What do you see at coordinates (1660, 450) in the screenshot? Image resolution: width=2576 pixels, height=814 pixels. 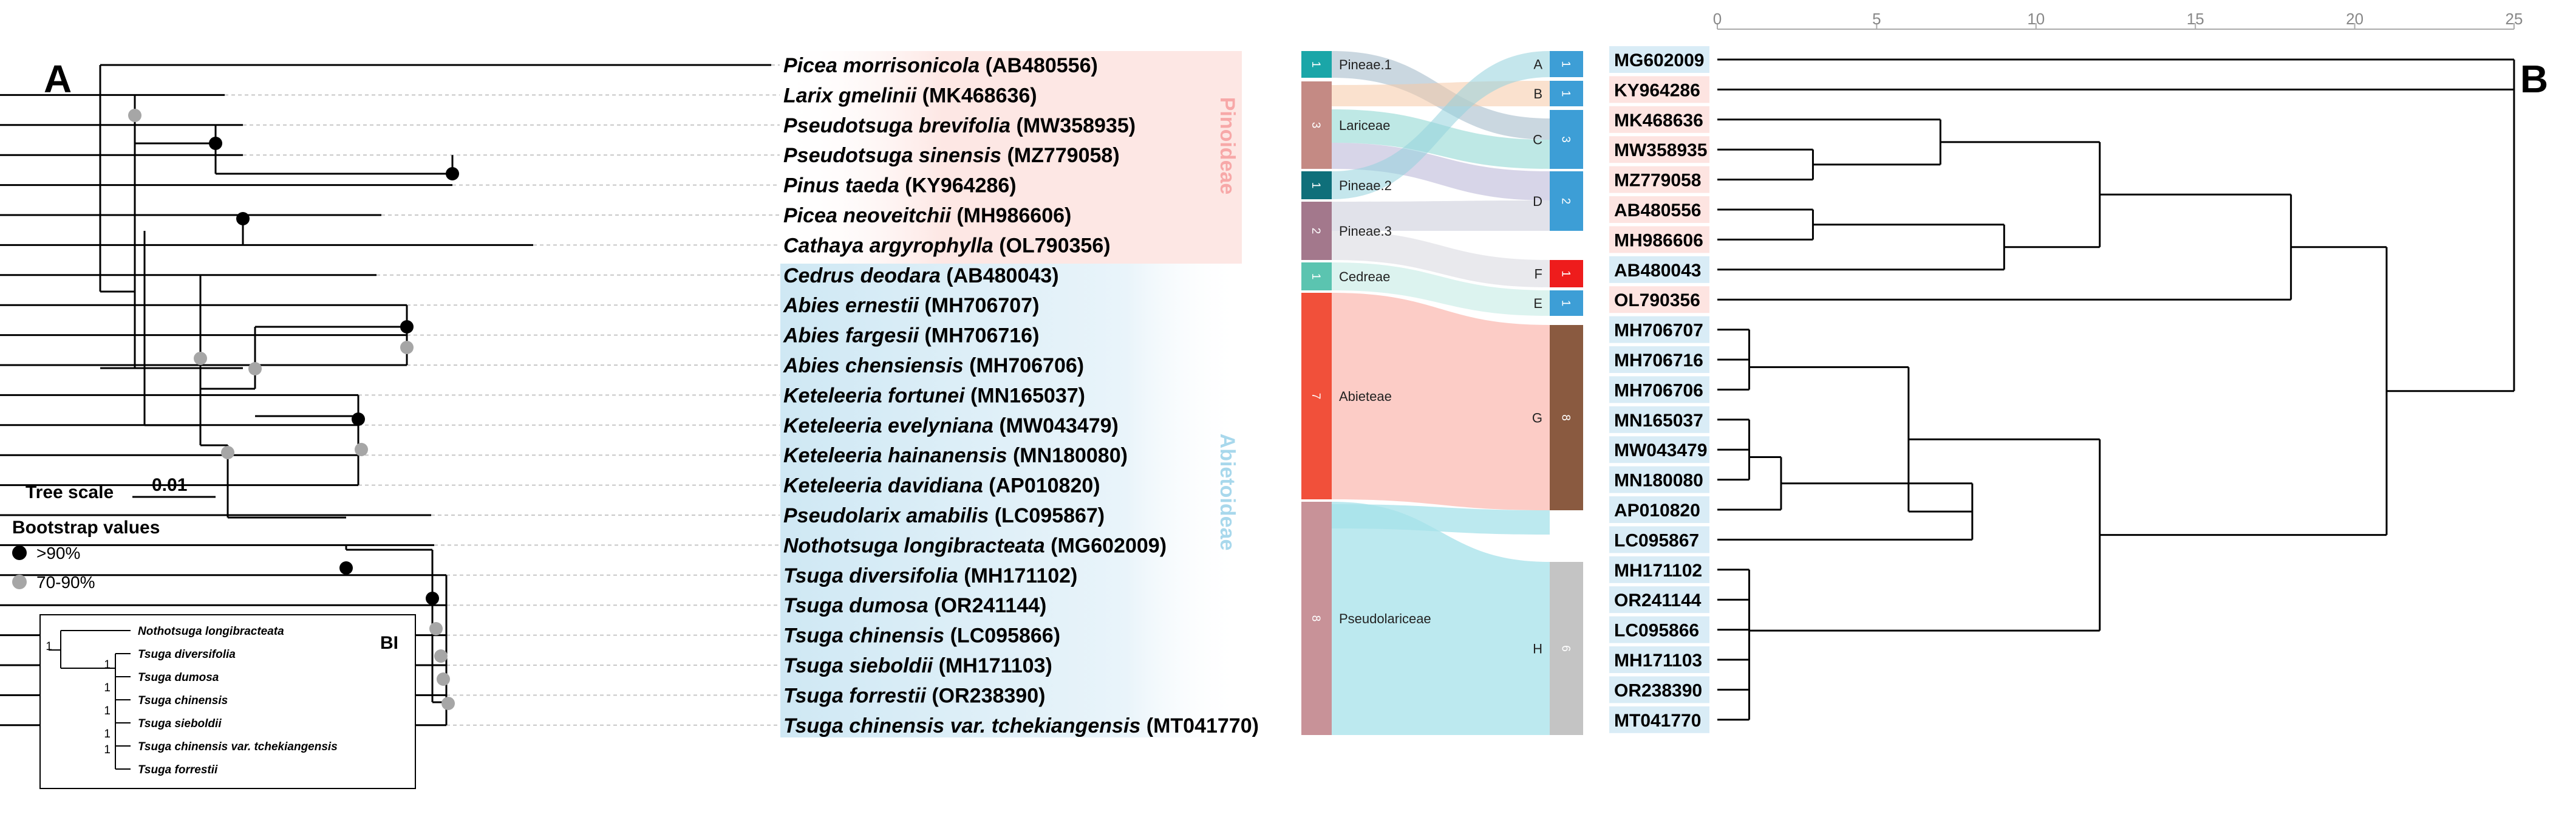 I see `dendrogram-leaf-label: MW043479` at bounding box center [1660, 450].